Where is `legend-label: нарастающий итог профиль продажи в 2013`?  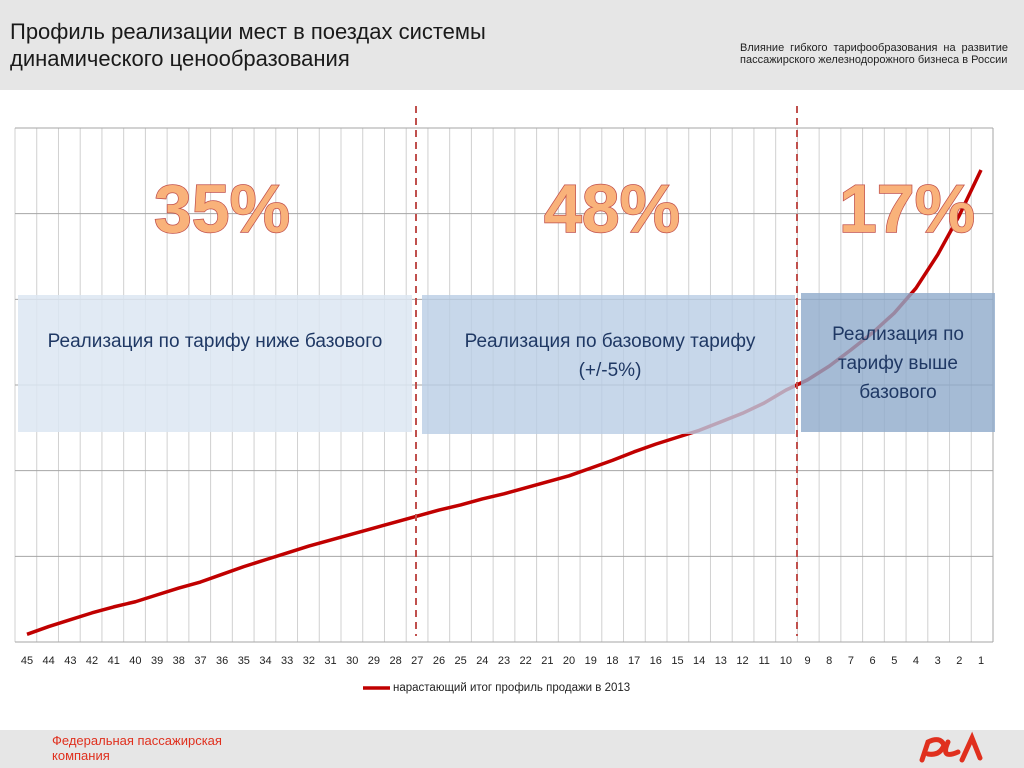
legend-label: нарастающий итог профиль продажи в 2013 is located at coordinates (511, 688).